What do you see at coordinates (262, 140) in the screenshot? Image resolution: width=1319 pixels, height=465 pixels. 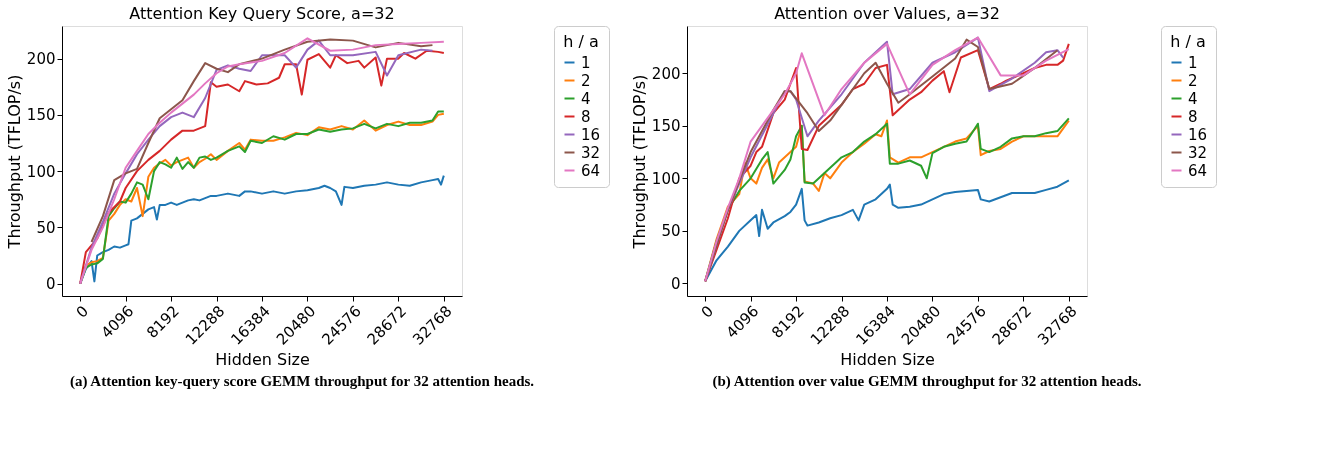 I see `line-series` at bounding box center [262, 140].